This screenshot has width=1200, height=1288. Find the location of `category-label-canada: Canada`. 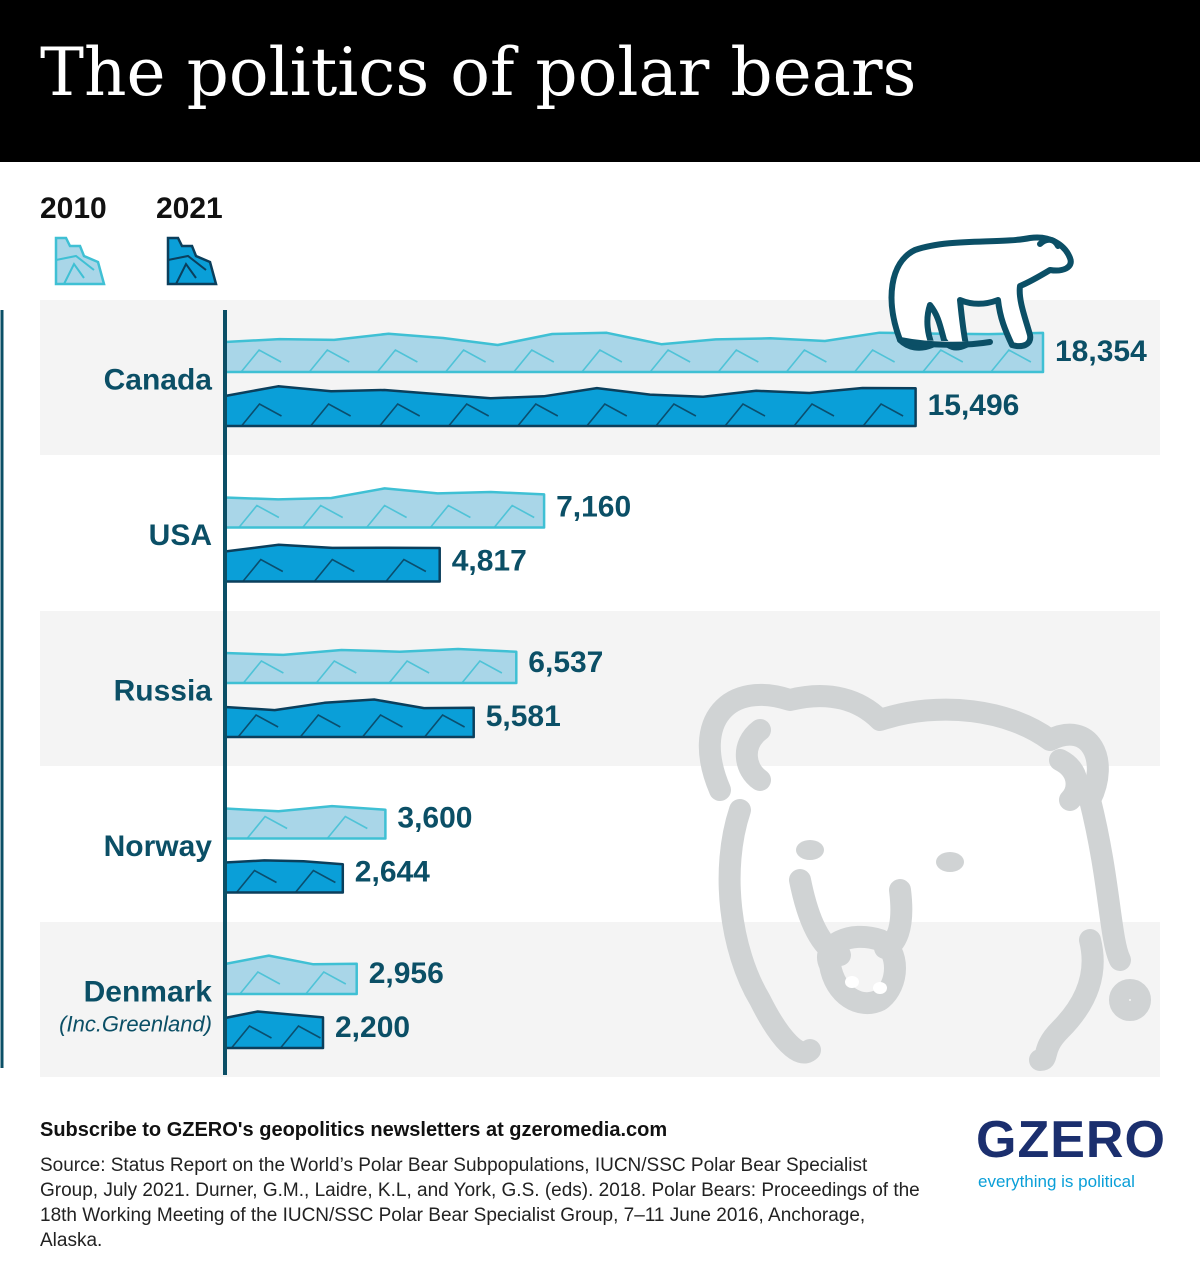

category-label-canada: Canada is located at coordinates (158, 380).